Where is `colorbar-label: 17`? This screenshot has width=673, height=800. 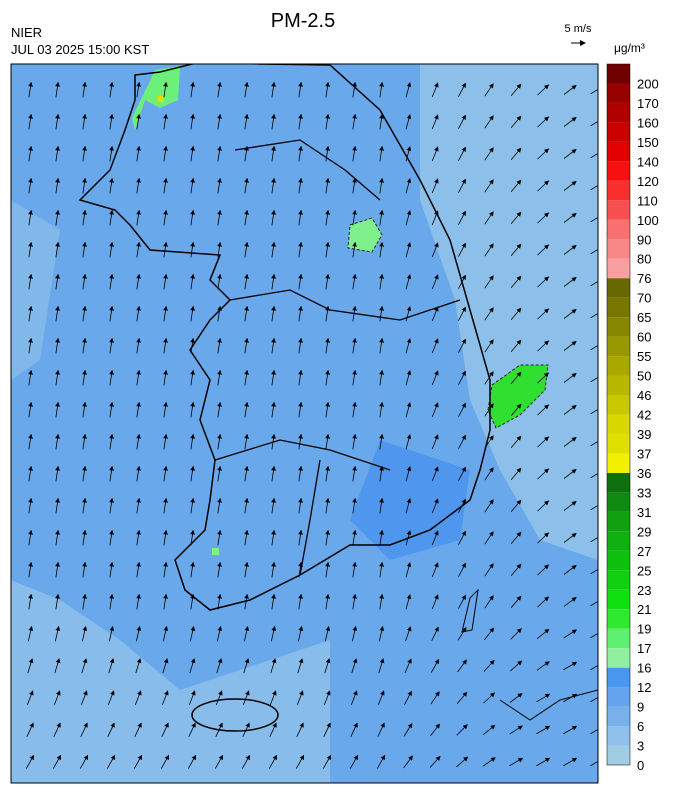
colorbar-label: 17 is located at coordinates (644, 648).